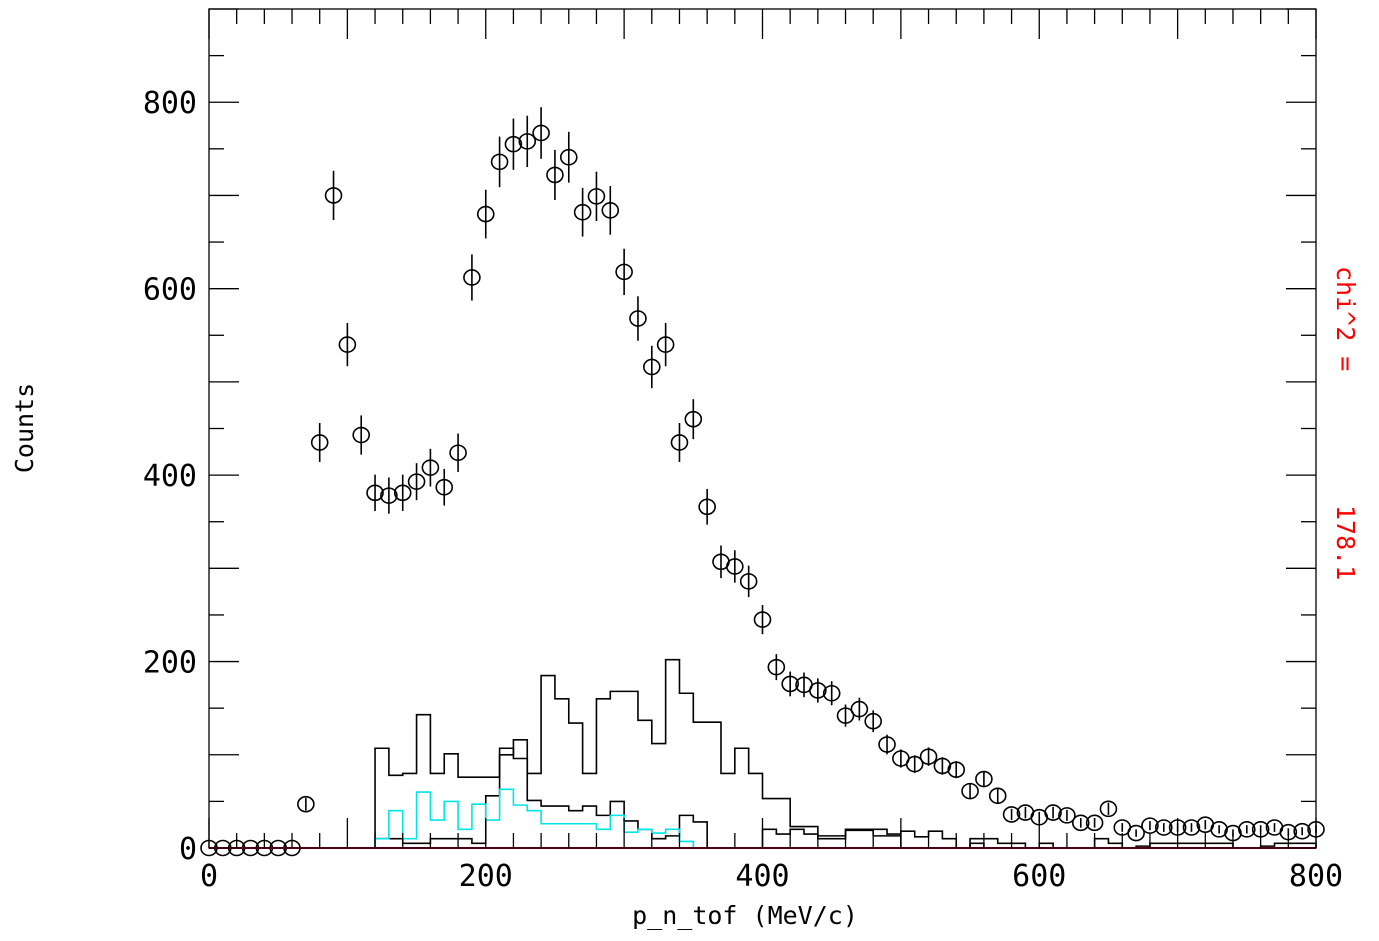 Image resolution: width=1379 pixels, height=941 pixels. I want to click on y-tick-label: 800, so click(170, 103).